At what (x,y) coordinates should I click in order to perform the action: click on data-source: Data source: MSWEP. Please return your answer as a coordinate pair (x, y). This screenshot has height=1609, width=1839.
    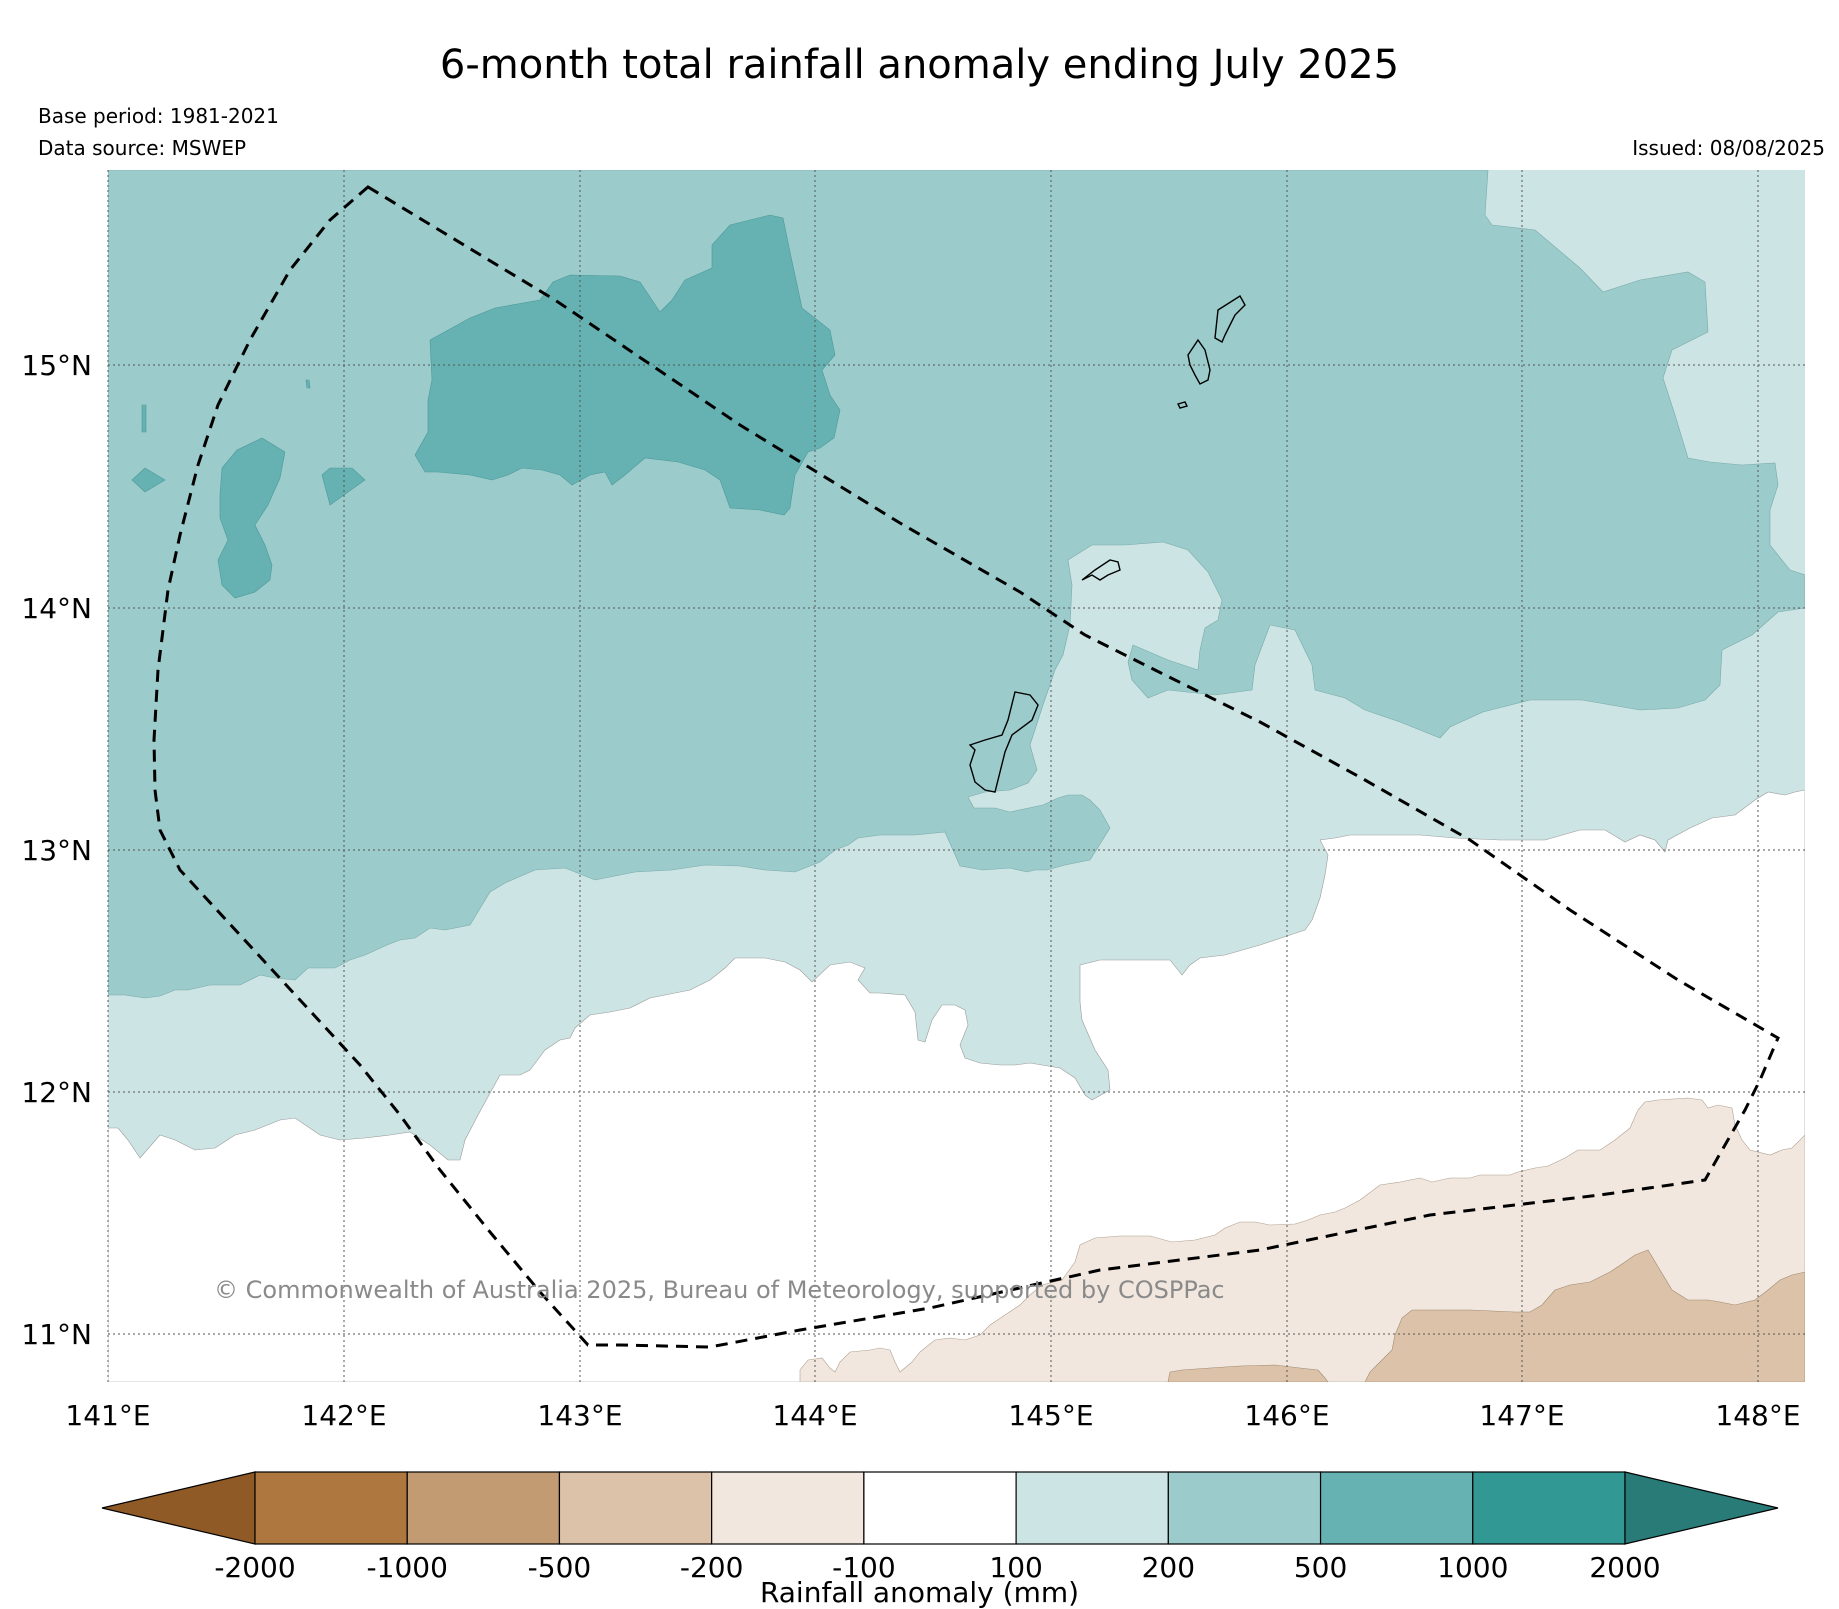
    Looking at the image, I should click on (142, 148).